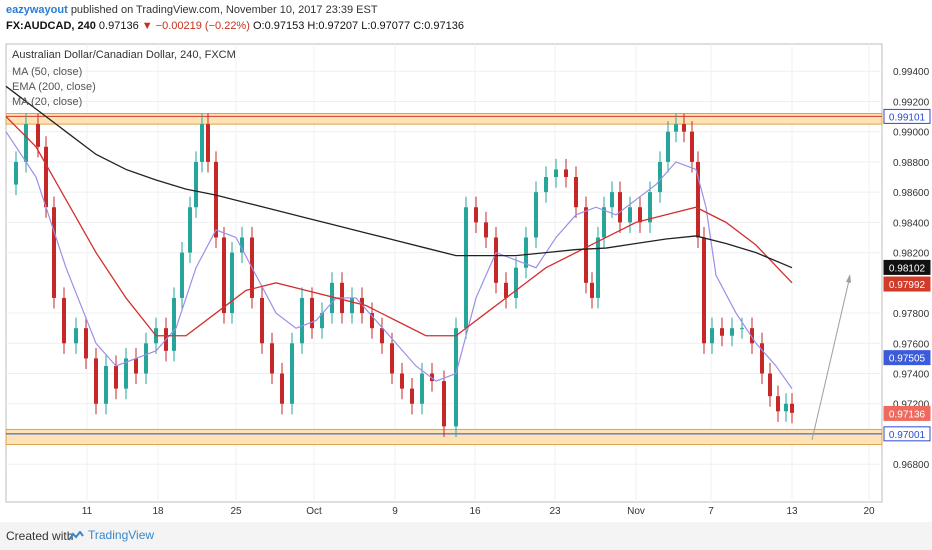 This screenshot has height=550, width=932. Describe the element at coordinates (911, 405) in the screenshot. I see `y-tick-label: 0.97200` at that location.